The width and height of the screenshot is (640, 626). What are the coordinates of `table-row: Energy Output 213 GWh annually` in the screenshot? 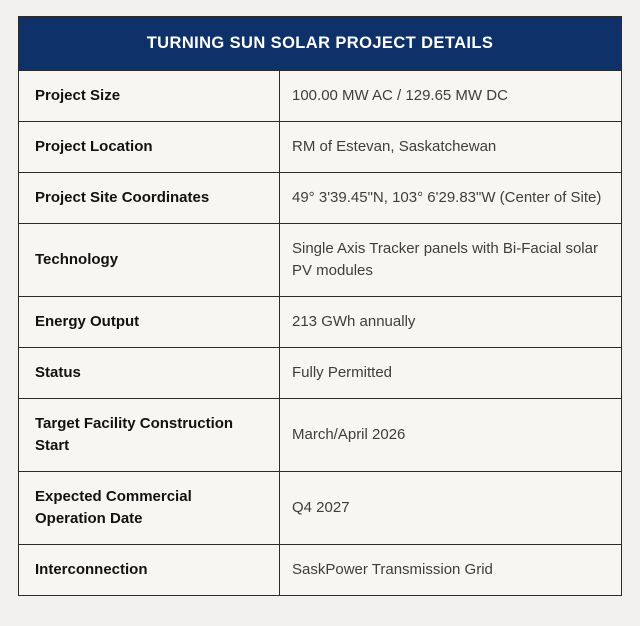 It's located at (320, 322).